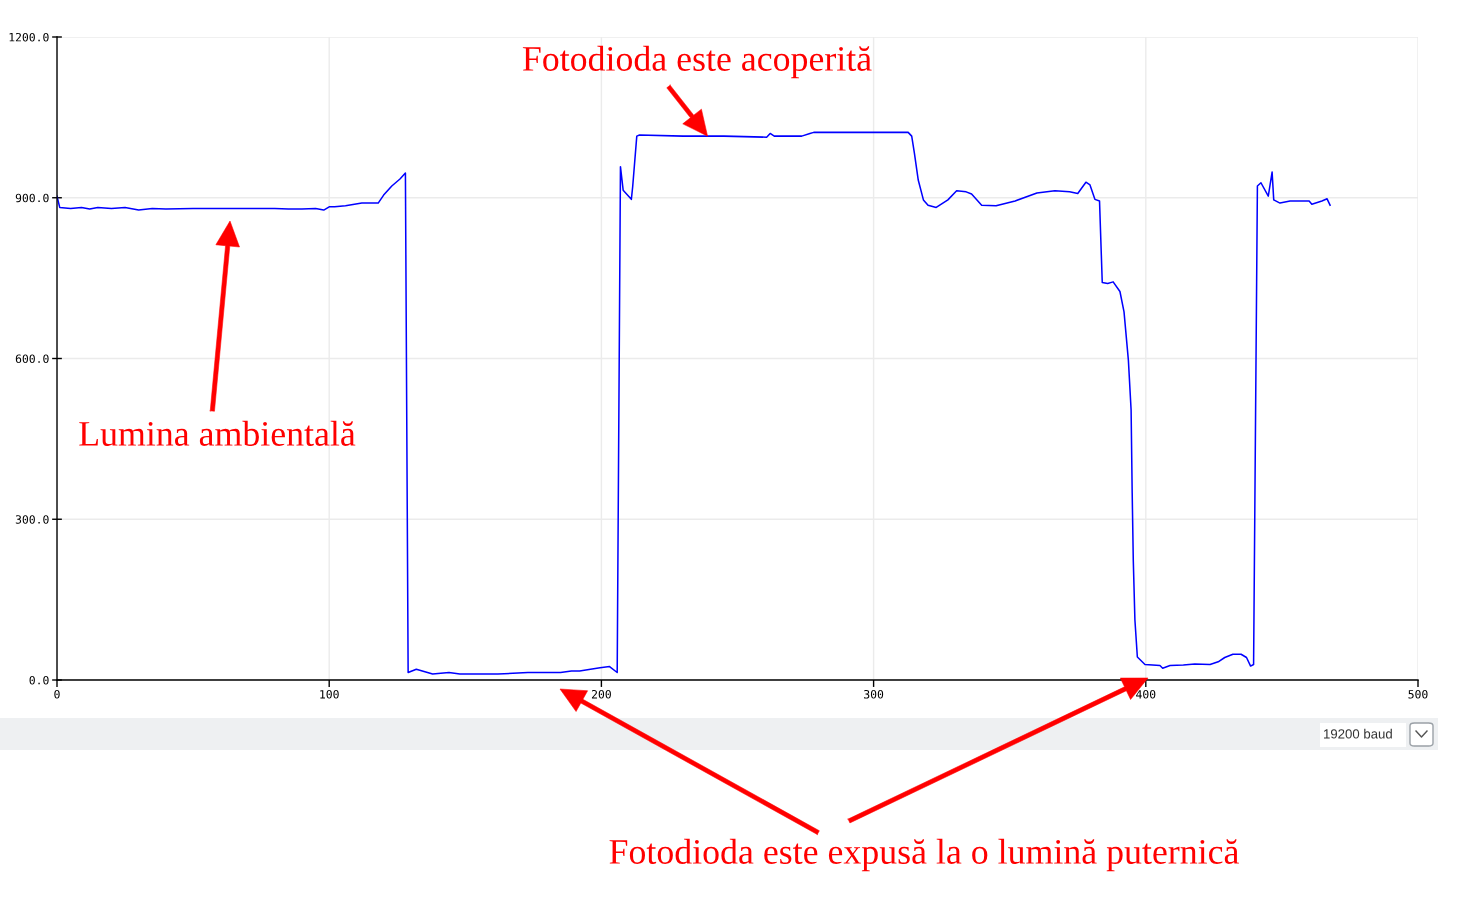 Image resolution: width=1476 pixels, height=913 pixels. Describe the element at coordinates (57, 694) in the screenshot. I see `x-tick-label: 0` at that location.